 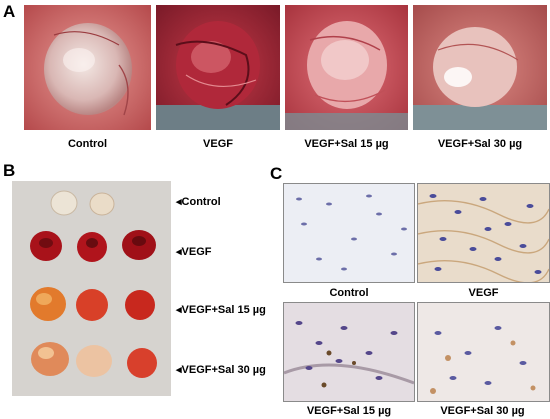 I want to click on panel-letter-a: A, so click(x=9, y=11).